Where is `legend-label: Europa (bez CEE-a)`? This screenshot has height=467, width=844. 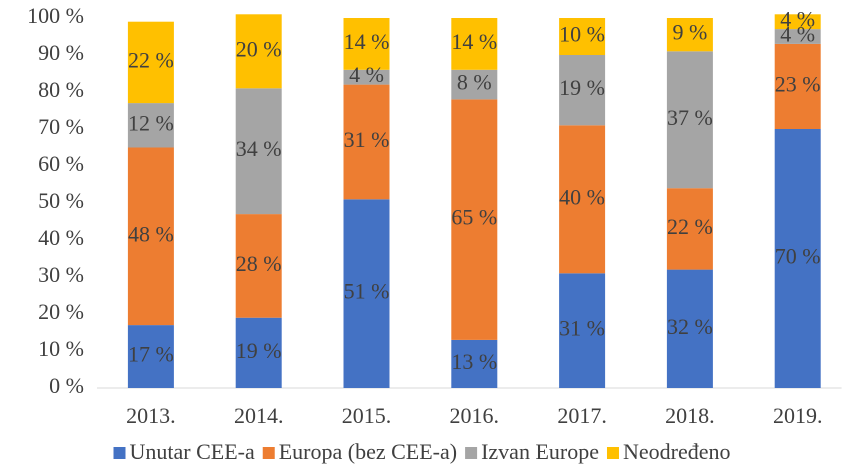
legend-label: Europa (bez CEE-a) is located at coordinates (368, 451).